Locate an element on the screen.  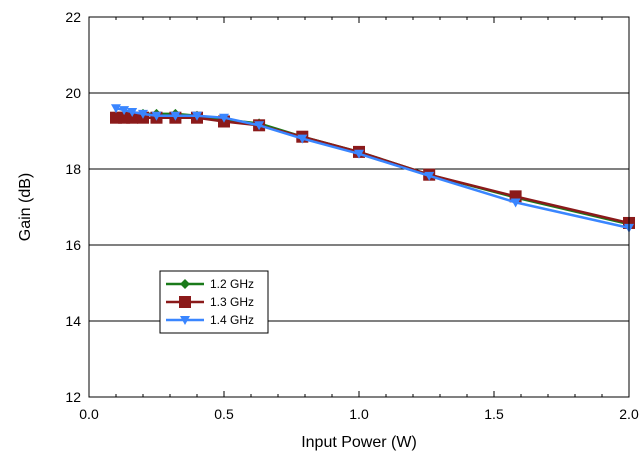
legend-label: 1.3 GHz is located at coordinates (232, 302).